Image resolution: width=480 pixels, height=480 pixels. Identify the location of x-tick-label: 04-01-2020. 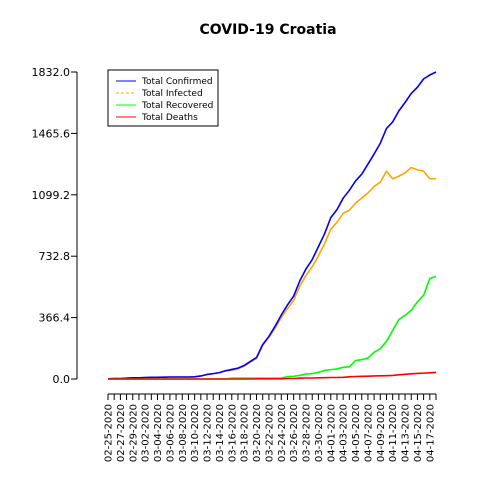
(331, 433).